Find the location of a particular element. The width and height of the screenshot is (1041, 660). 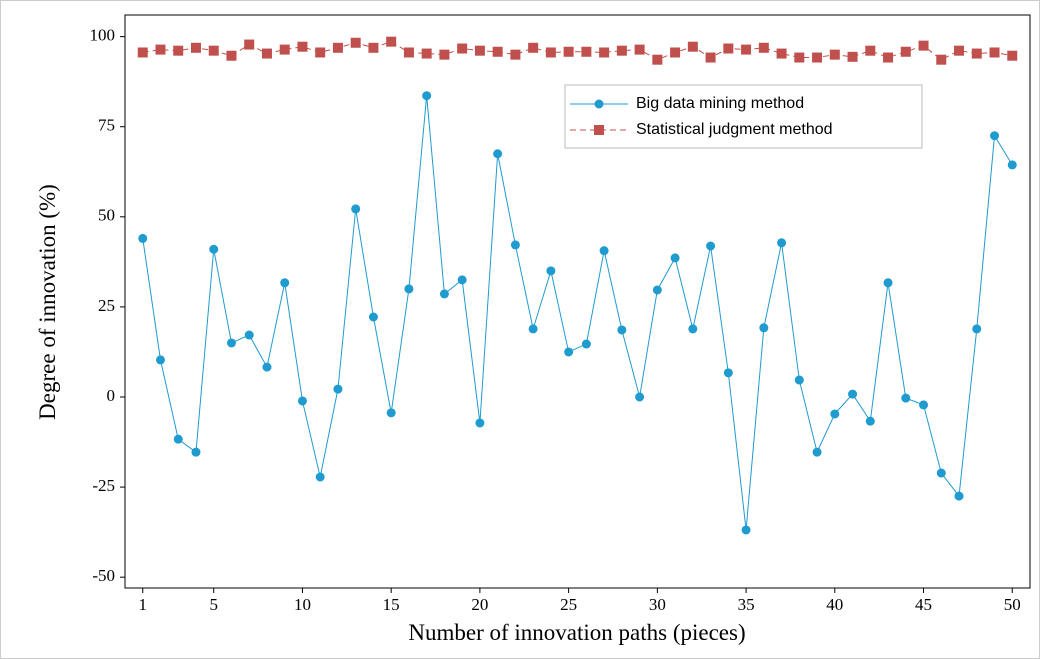

legend is located at coordinates (743, 116).